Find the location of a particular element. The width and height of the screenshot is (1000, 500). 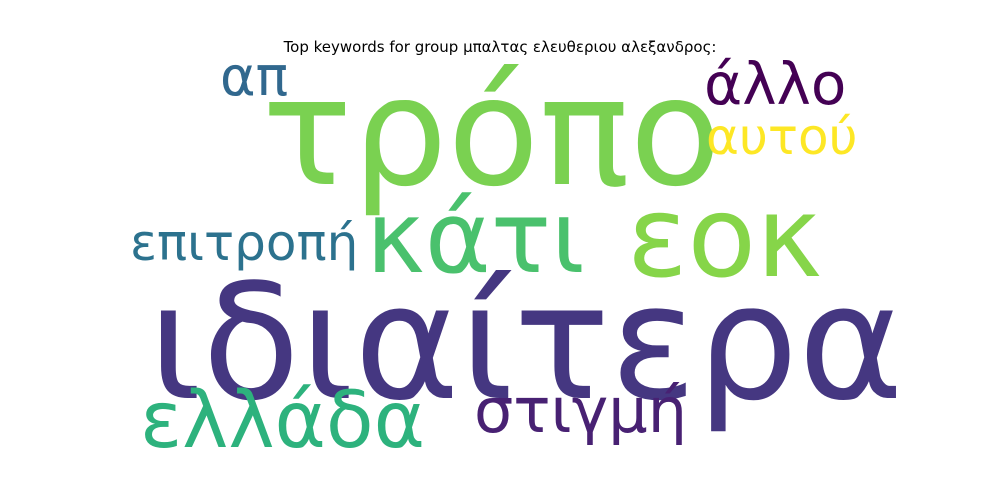

word-kati: κάτι is located at coordinates (475, 237).